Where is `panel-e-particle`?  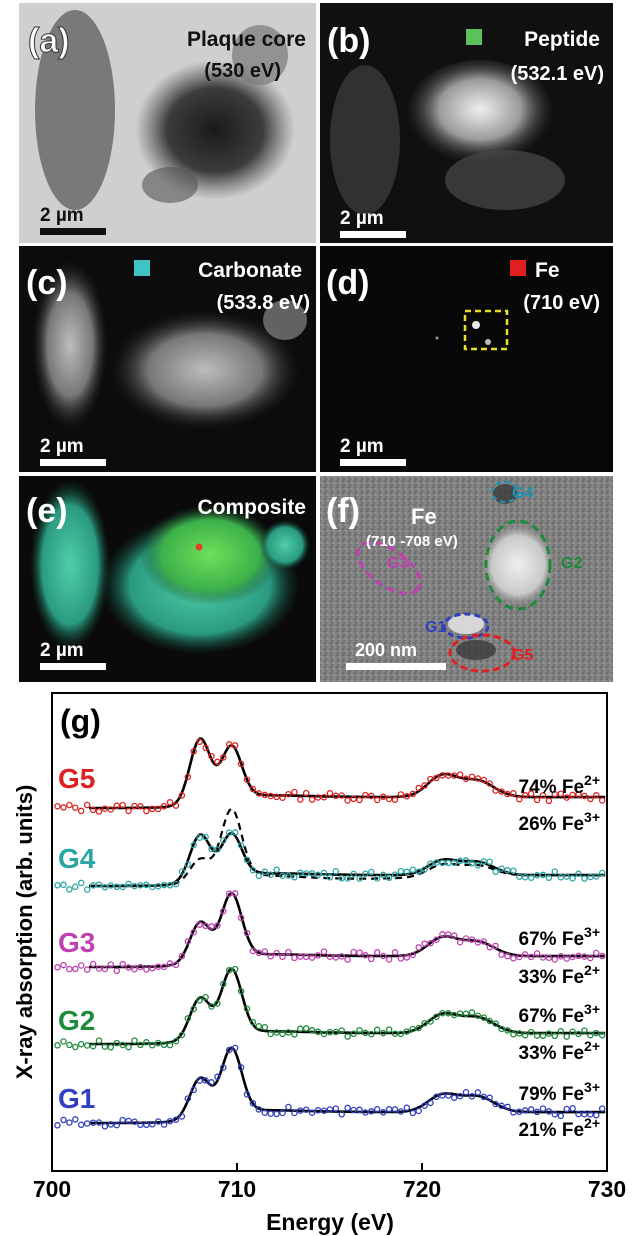 panel-e-particle is located at coordinates (70, 565).